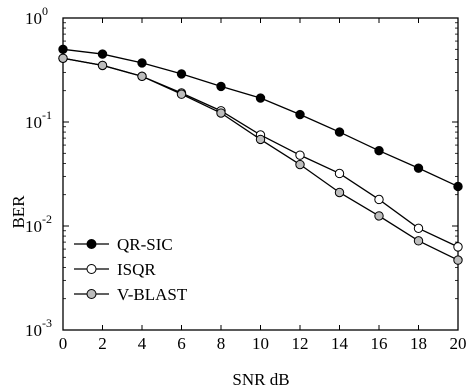 This screenshot has width=471, height=387. What do you see at coordinates (91, 269) in the screenshot?
I see `legend-marker-isqr` at bounding box center [91, 269].